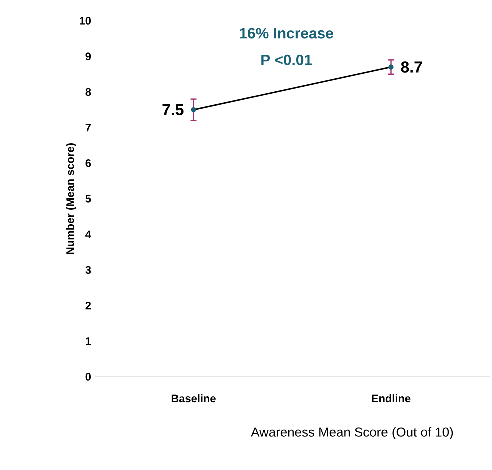 Image resolution: width=492 pixels, height=470 pixels. What do you see at coordinates (391, 398) in the screenshot?
I see `x-tick-label: Endline` at bounding box center [391, 398].